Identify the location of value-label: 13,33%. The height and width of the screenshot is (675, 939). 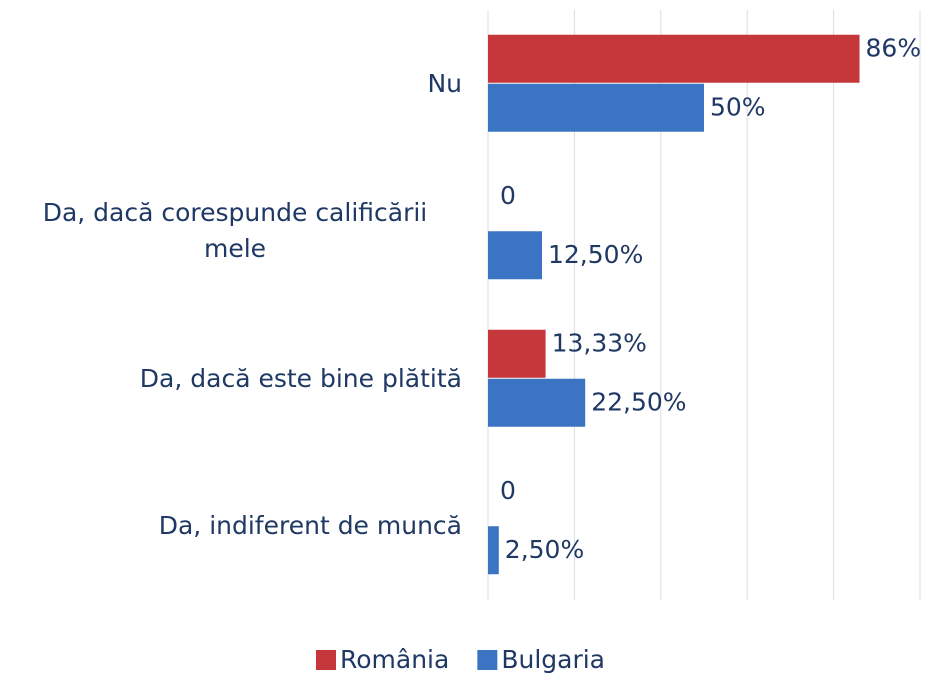
(599, 342).